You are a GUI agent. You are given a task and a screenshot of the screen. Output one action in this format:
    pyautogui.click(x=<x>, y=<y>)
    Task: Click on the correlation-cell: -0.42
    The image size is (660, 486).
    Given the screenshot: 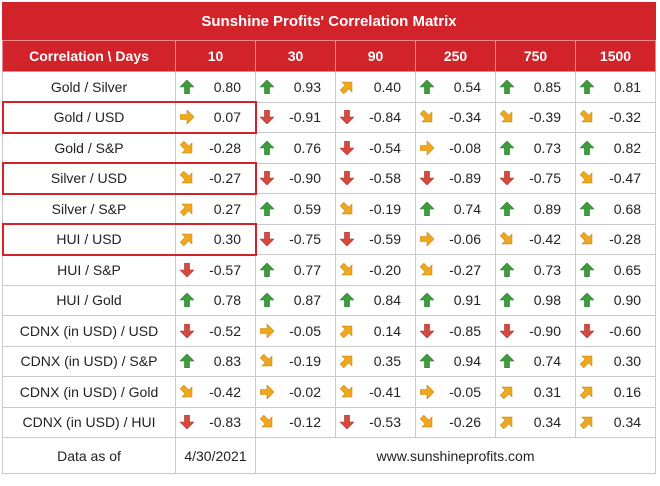 What is the action you would take?
    pyautogui.click(x=535, y=239)
    